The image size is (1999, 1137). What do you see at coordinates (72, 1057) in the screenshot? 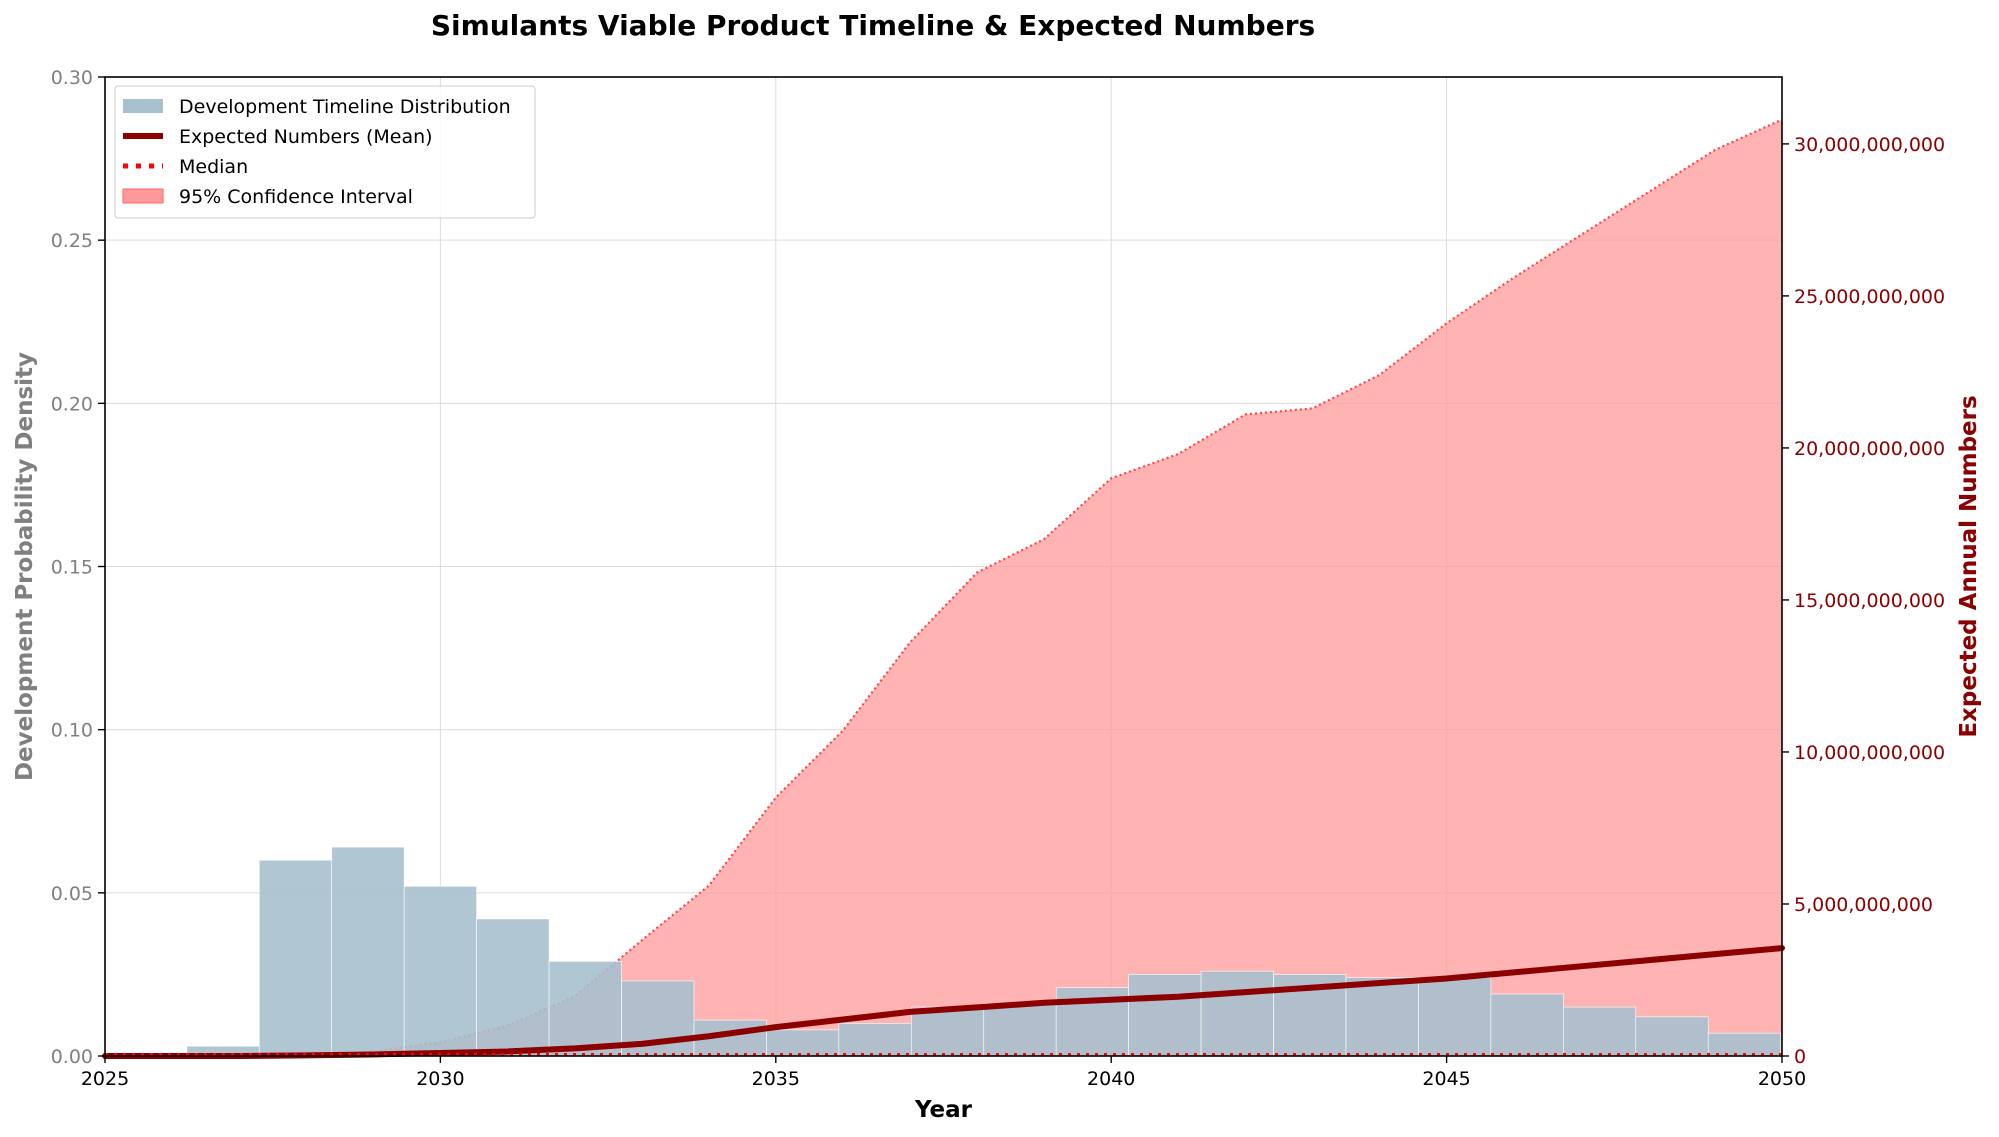
I see `y-left-tick-label: 0.00` at bounding box center [72, 1057].